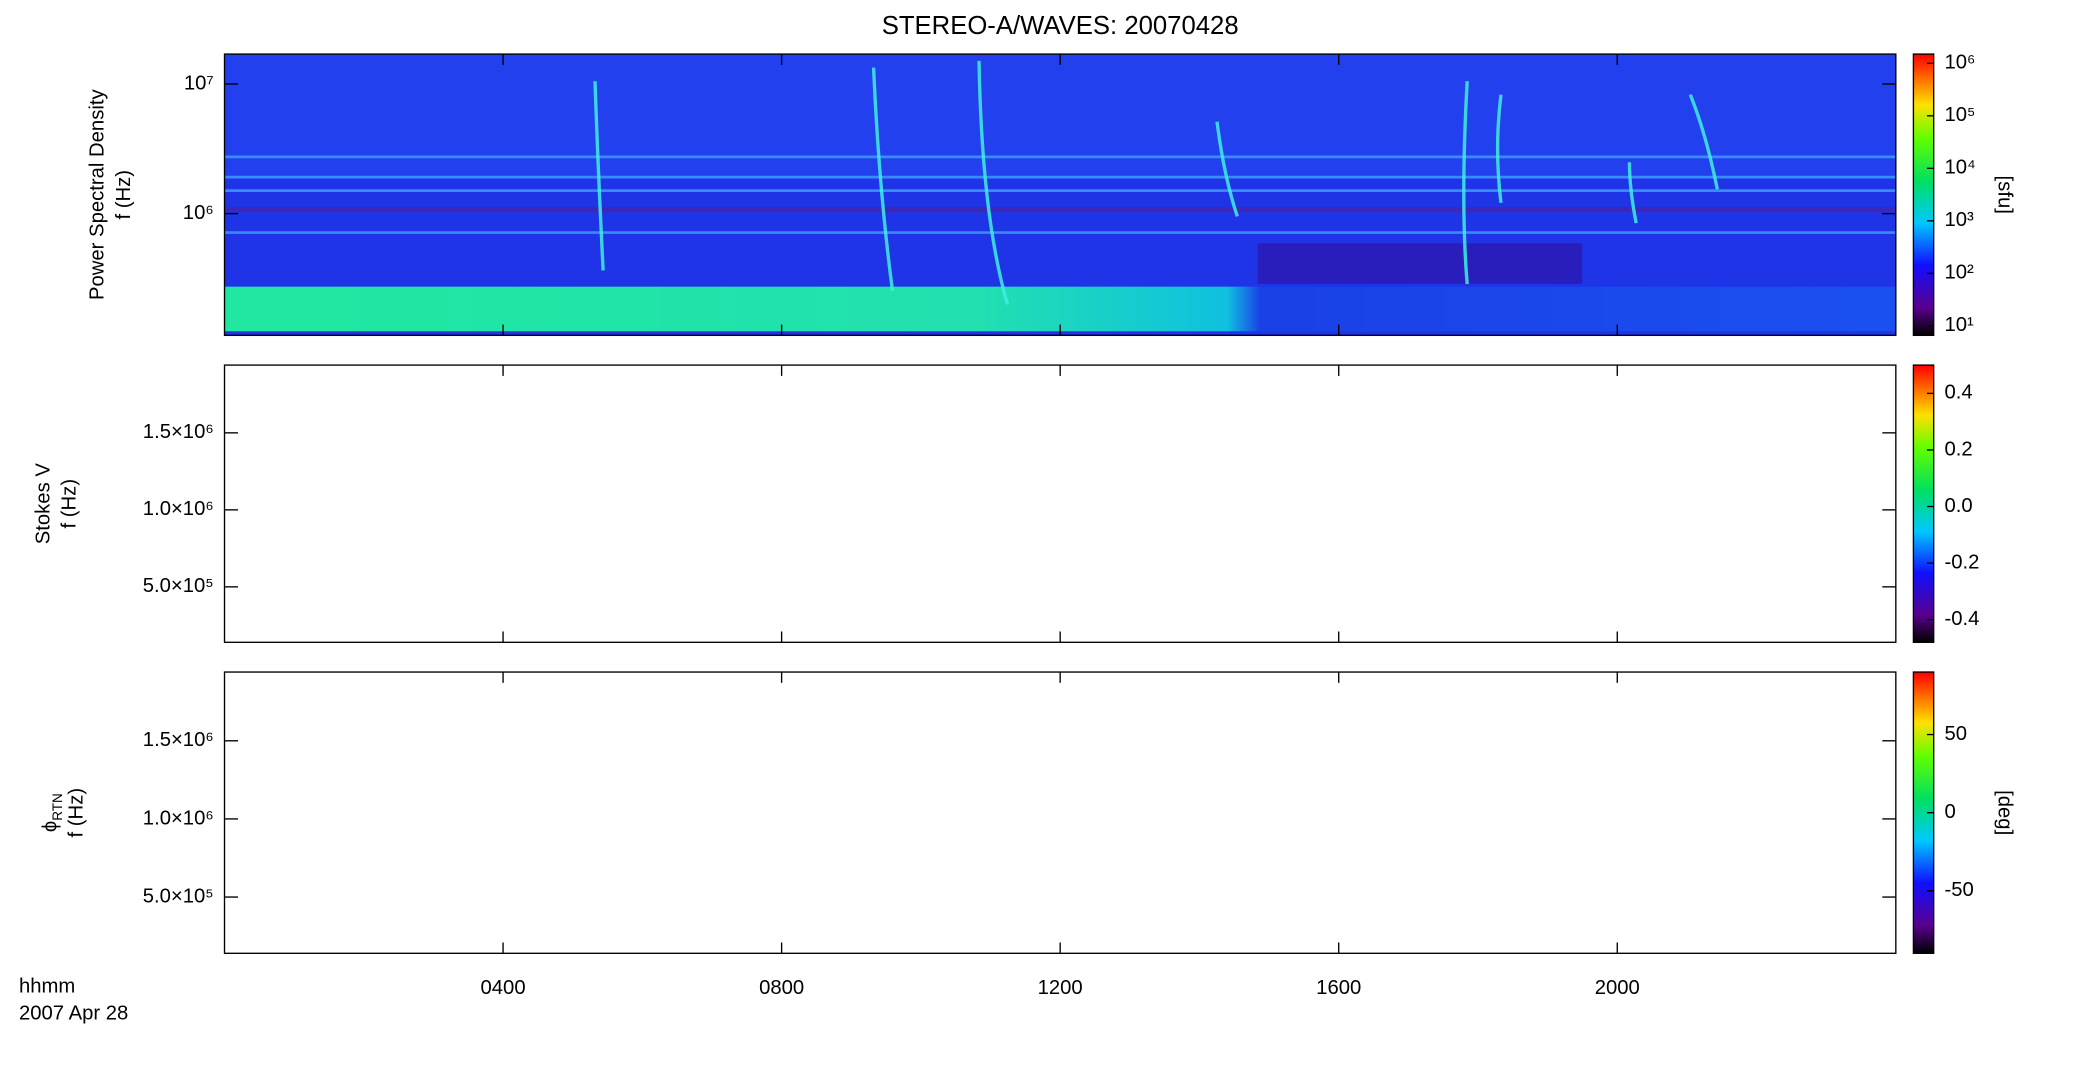  I want to click on x-tick-label: 1200, so click(1060, 988).